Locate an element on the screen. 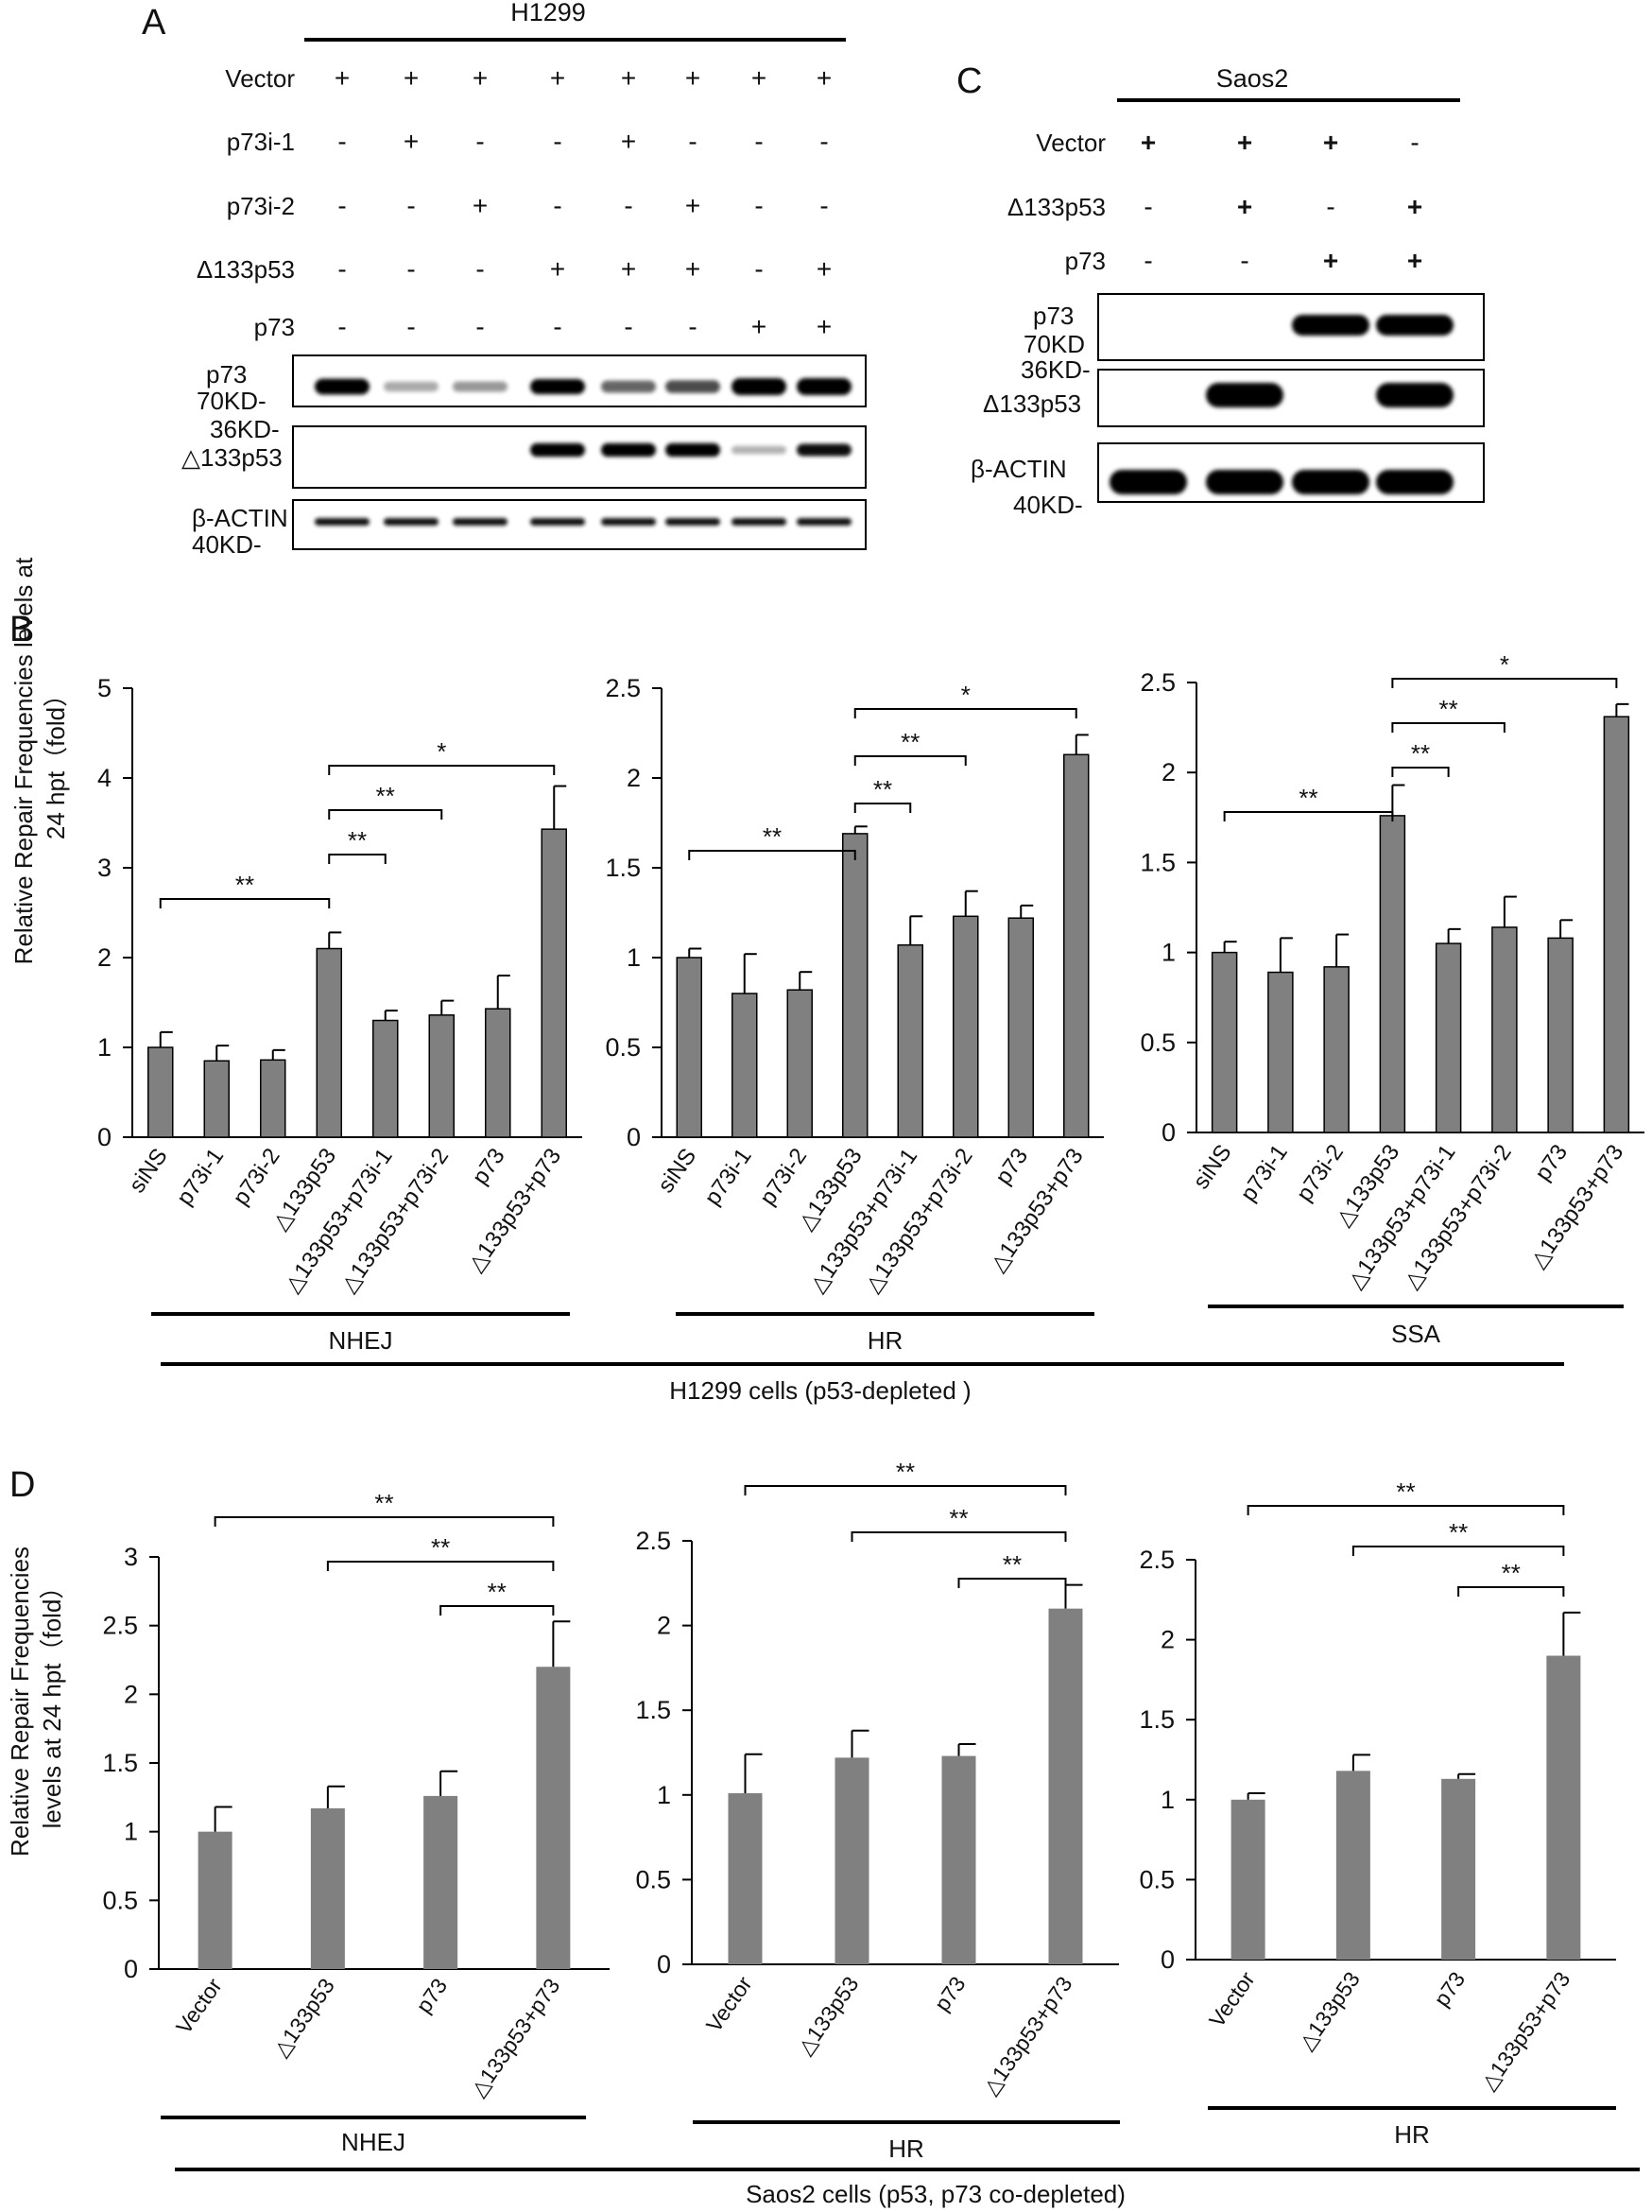  y-tick-label: 4 is located at coordinates (104, 778).